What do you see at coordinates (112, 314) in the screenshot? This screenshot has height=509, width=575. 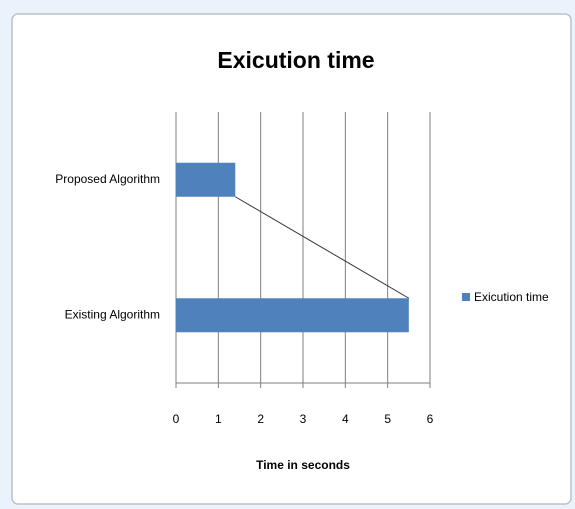 I see `y-tick-label: Existing Algorithm` at bounding box center [112, 314].